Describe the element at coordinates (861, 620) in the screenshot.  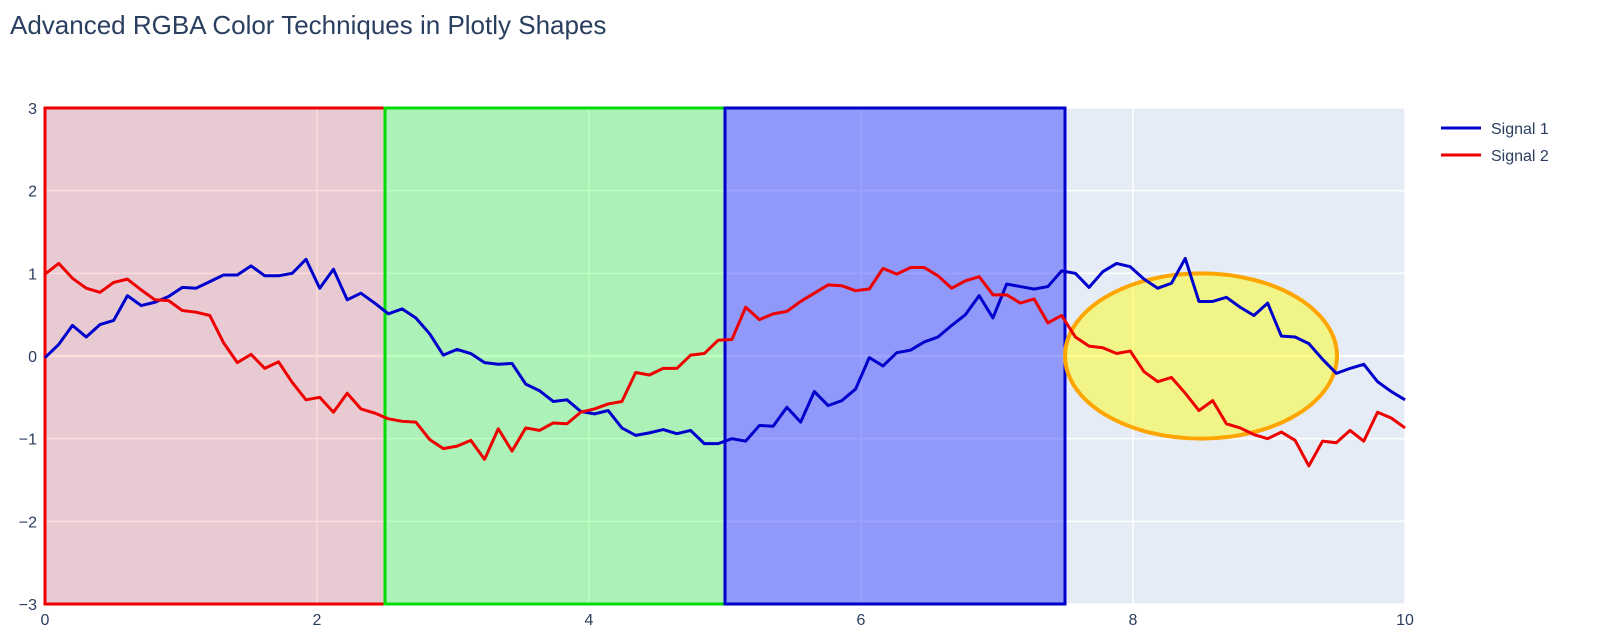
I see `x-tick-label: 6` at that location.